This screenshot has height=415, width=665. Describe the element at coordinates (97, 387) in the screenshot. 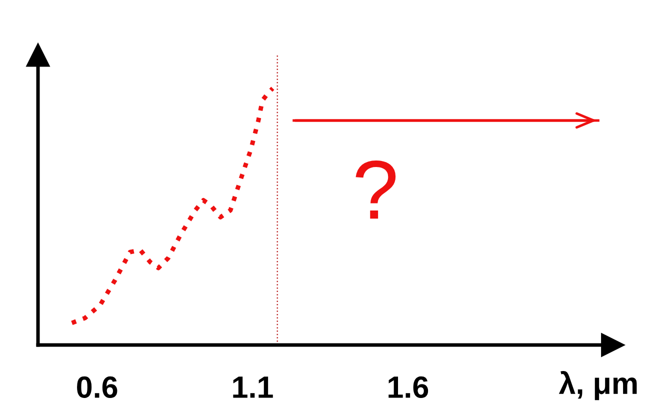

I see `x-tick-label: 0.6` at that location.